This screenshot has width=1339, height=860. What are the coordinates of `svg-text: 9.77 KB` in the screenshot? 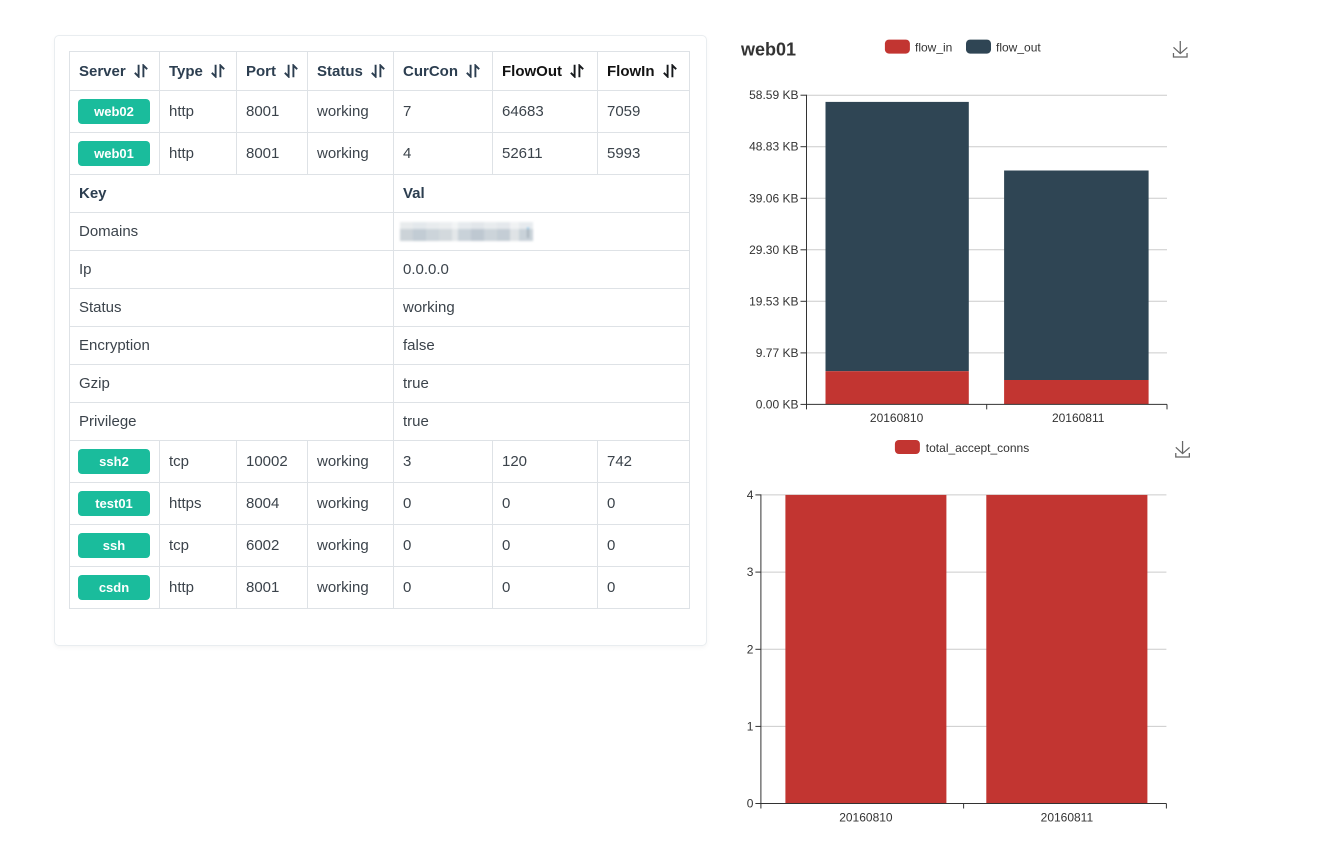 It's located at (777, 353).